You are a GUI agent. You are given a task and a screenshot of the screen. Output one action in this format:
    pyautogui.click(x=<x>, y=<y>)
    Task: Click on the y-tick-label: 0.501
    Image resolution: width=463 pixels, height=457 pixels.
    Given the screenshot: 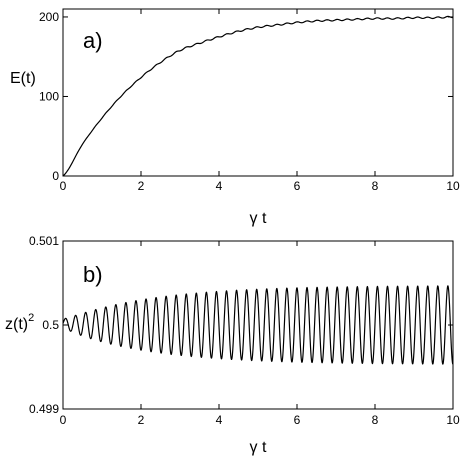 What is the action you would take?
    pyautogui.click(x=44, y=241)
    